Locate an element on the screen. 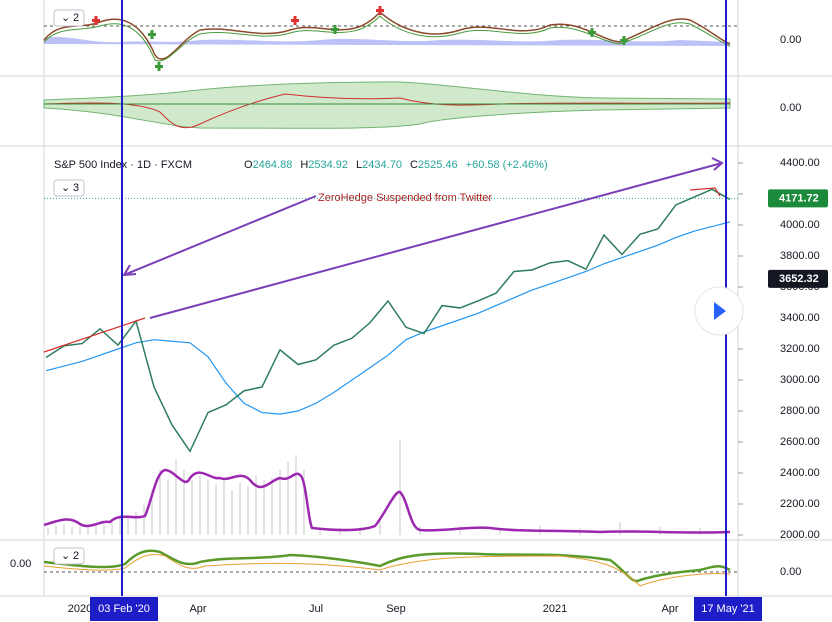 The height and width of the screenshot is (622, 832). interval: 1D is located at coordinates (144, 165).